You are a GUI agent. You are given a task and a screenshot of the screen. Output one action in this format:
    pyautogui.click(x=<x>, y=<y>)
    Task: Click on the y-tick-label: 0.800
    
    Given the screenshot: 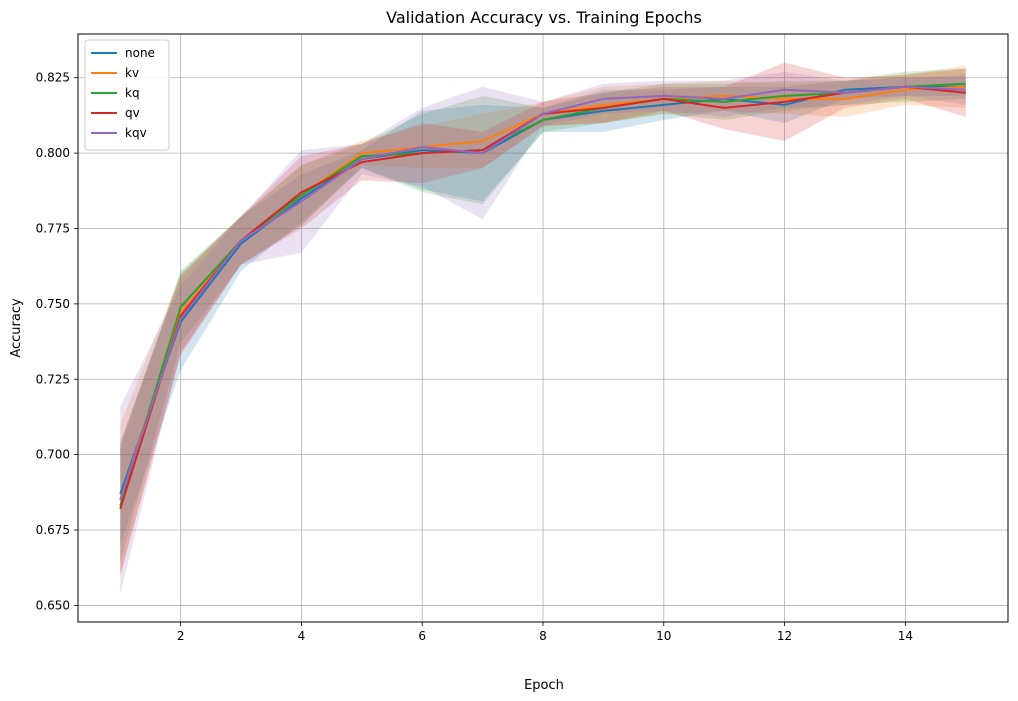 What is the action you would take?
    pyautogui.click(x=53, y=153)
    